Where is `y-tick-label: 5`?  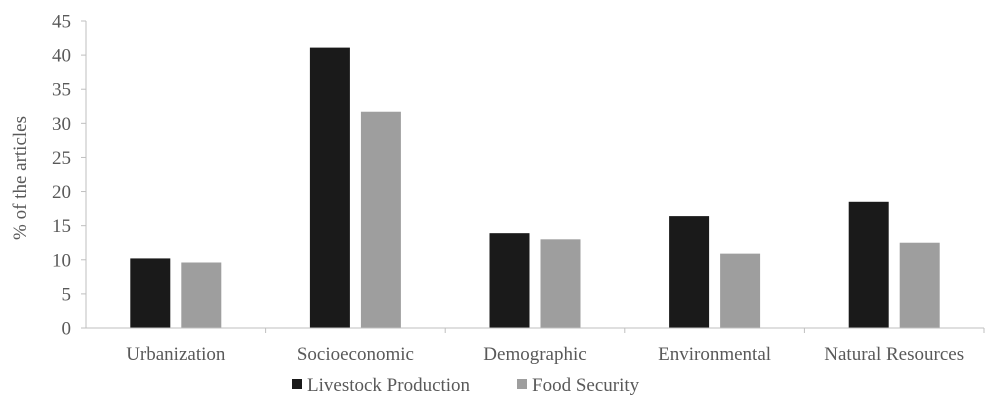
y-tick-label: 5 is located at coordinates (67, 294).